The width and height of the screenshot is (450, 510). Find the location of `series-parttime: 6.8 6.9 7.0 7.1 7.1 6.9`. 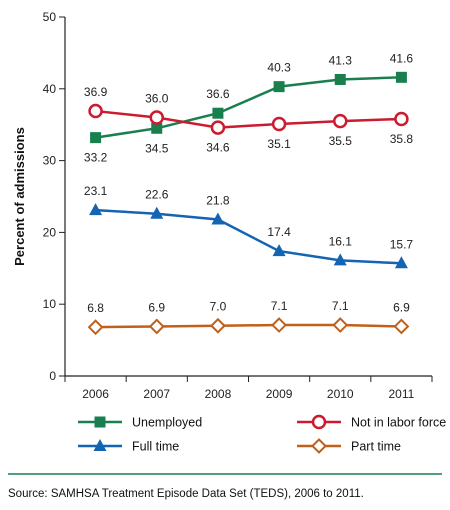

series-parttime: 6.8 6.9 7.0 7.1 7.1 6.9 is located at coordinates (248, 317).